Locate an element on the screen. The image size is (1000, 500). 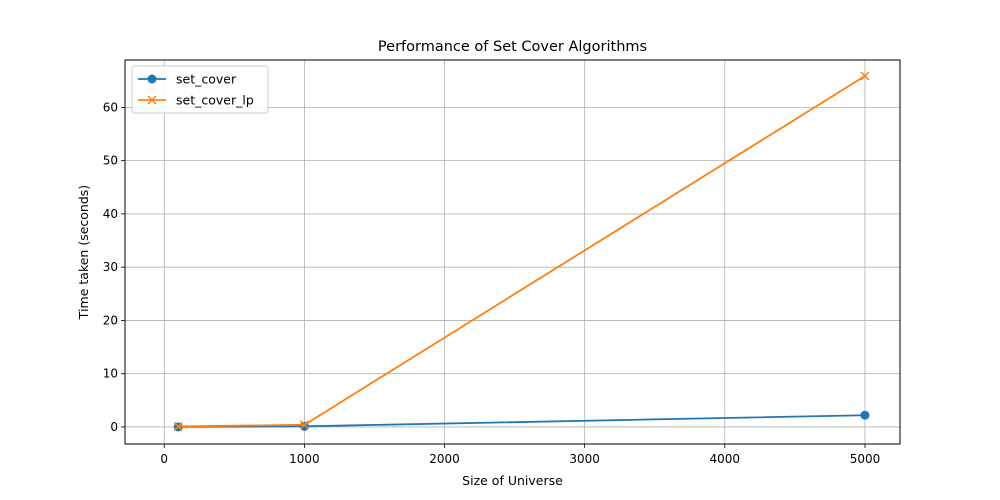
x-tick-label: 4000 is located at coordinates (725, 459).